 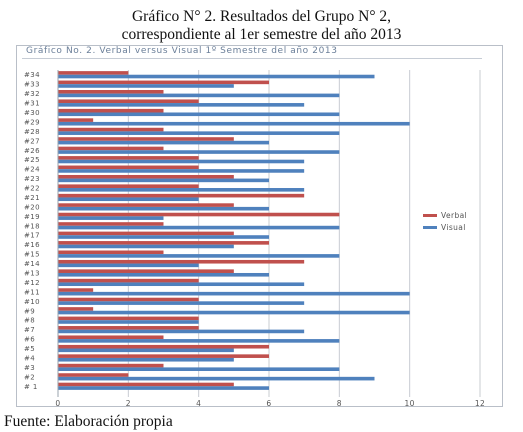 I want to click on category-label-28: #28, so click(x=32, y=132).